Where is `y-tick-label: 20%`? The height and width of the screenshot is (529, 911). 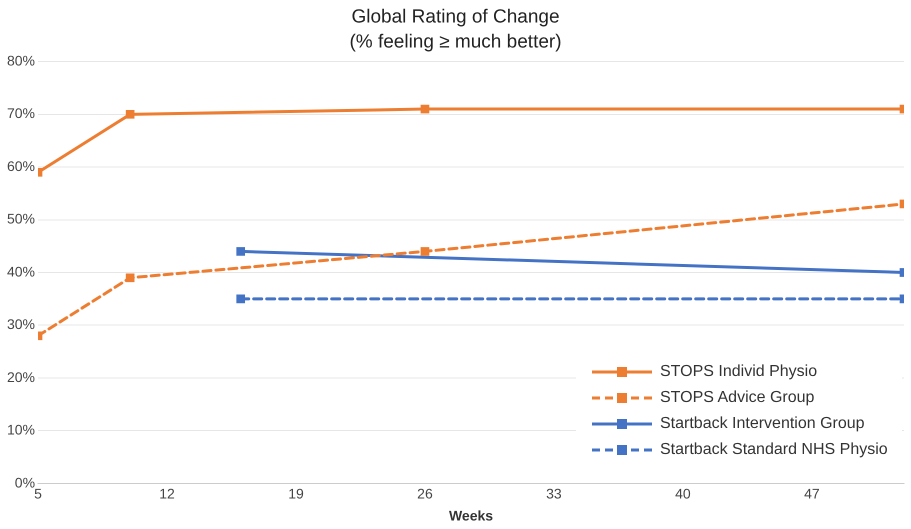 y-tick-label: 20% is located at coordinates (21, 376).